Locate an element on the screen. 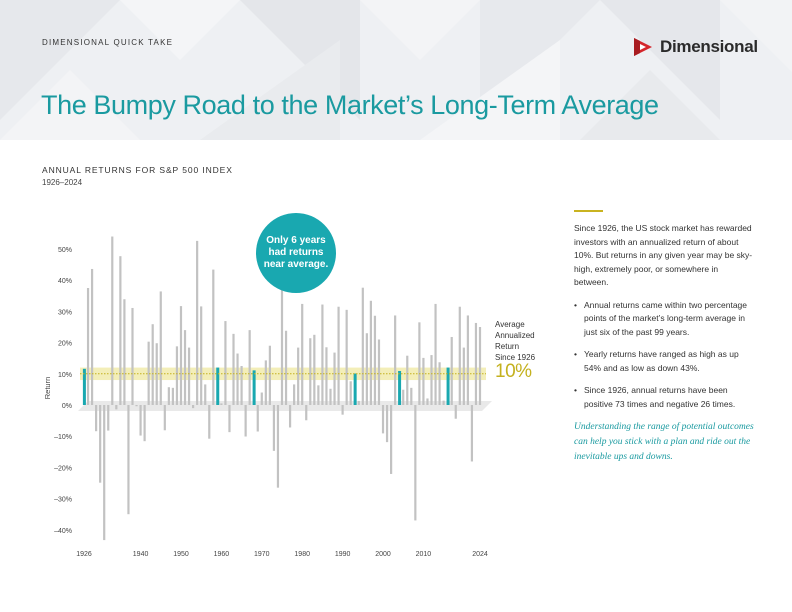 The image size is (792, 612). average-label-line: Since 1926 is located at coordinates (515, 357).